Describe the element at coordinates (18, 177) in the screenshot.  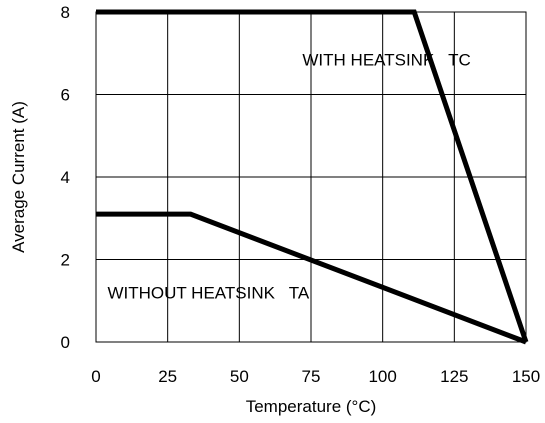
I see `y-axis-label: Average Current (A)` at that location.